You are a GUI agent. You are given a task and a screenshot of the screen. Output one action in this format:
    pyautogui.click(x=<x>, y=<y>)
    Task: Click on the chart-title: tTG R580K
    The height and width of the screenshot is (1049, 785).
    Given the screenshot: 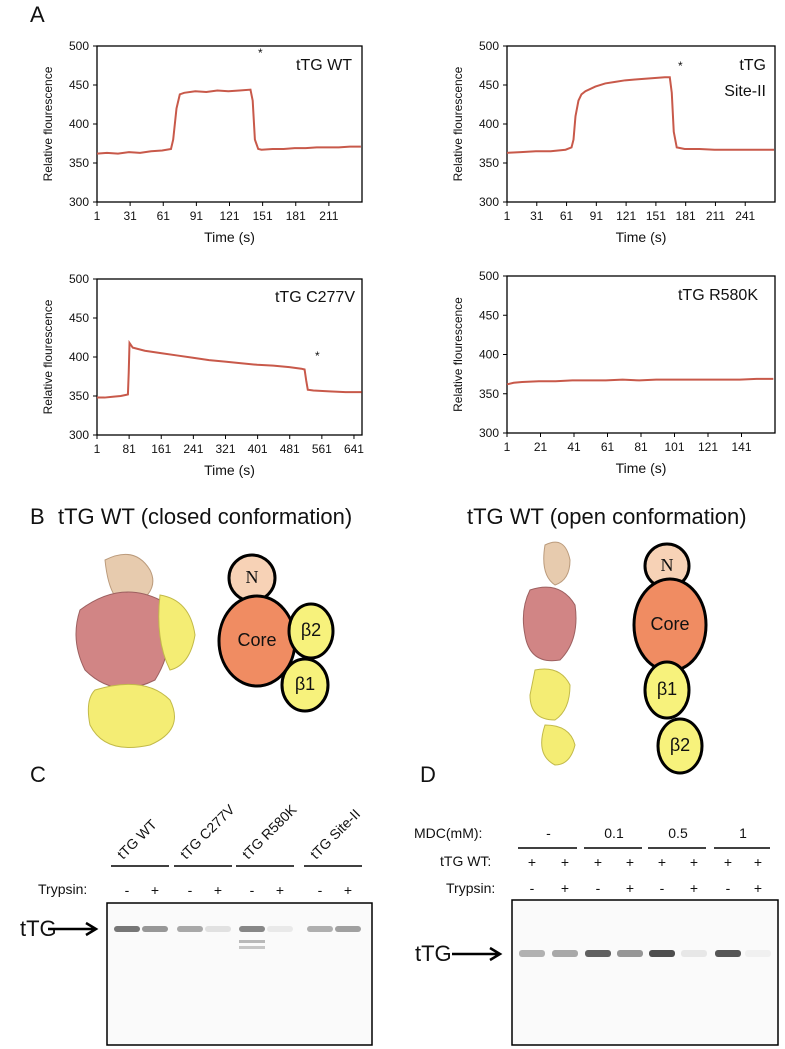 What is the action you would take?
    pyautogui.click(x=718, y=295)
    